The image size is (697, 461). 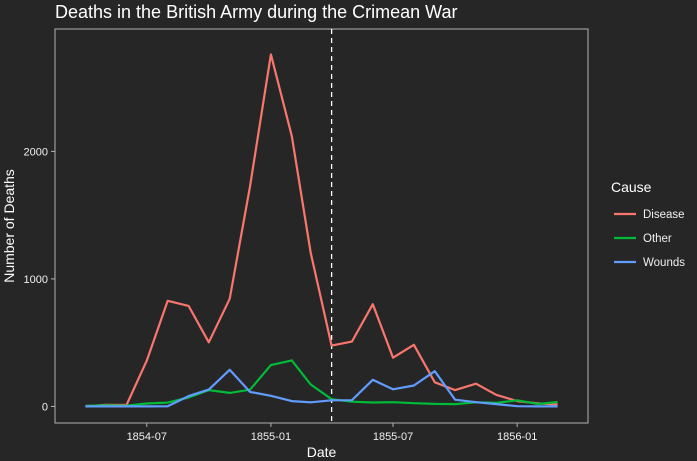 I want to click on y-tick-label: 0, so click(x=45, y=407).